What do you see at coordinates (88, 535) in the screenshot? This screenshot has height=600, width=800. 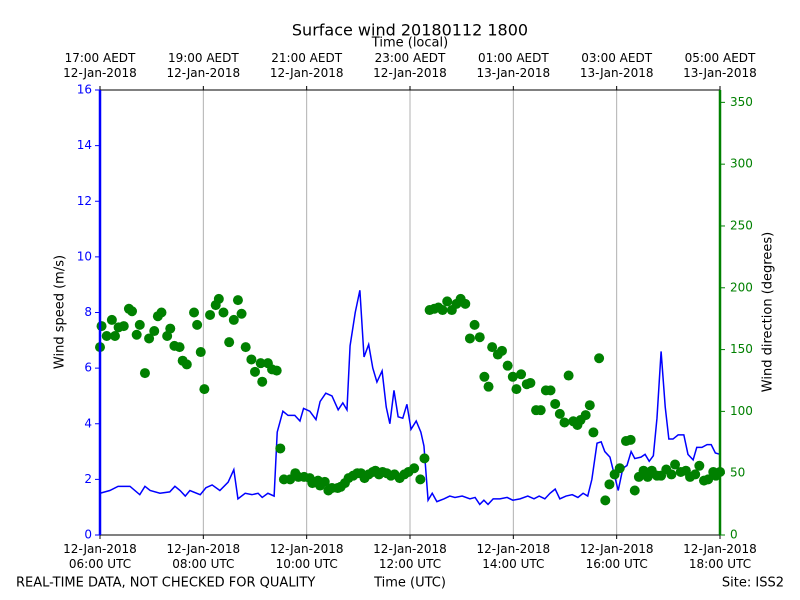 I see `y-tick-label: 0` at bounding box center [88, 535].